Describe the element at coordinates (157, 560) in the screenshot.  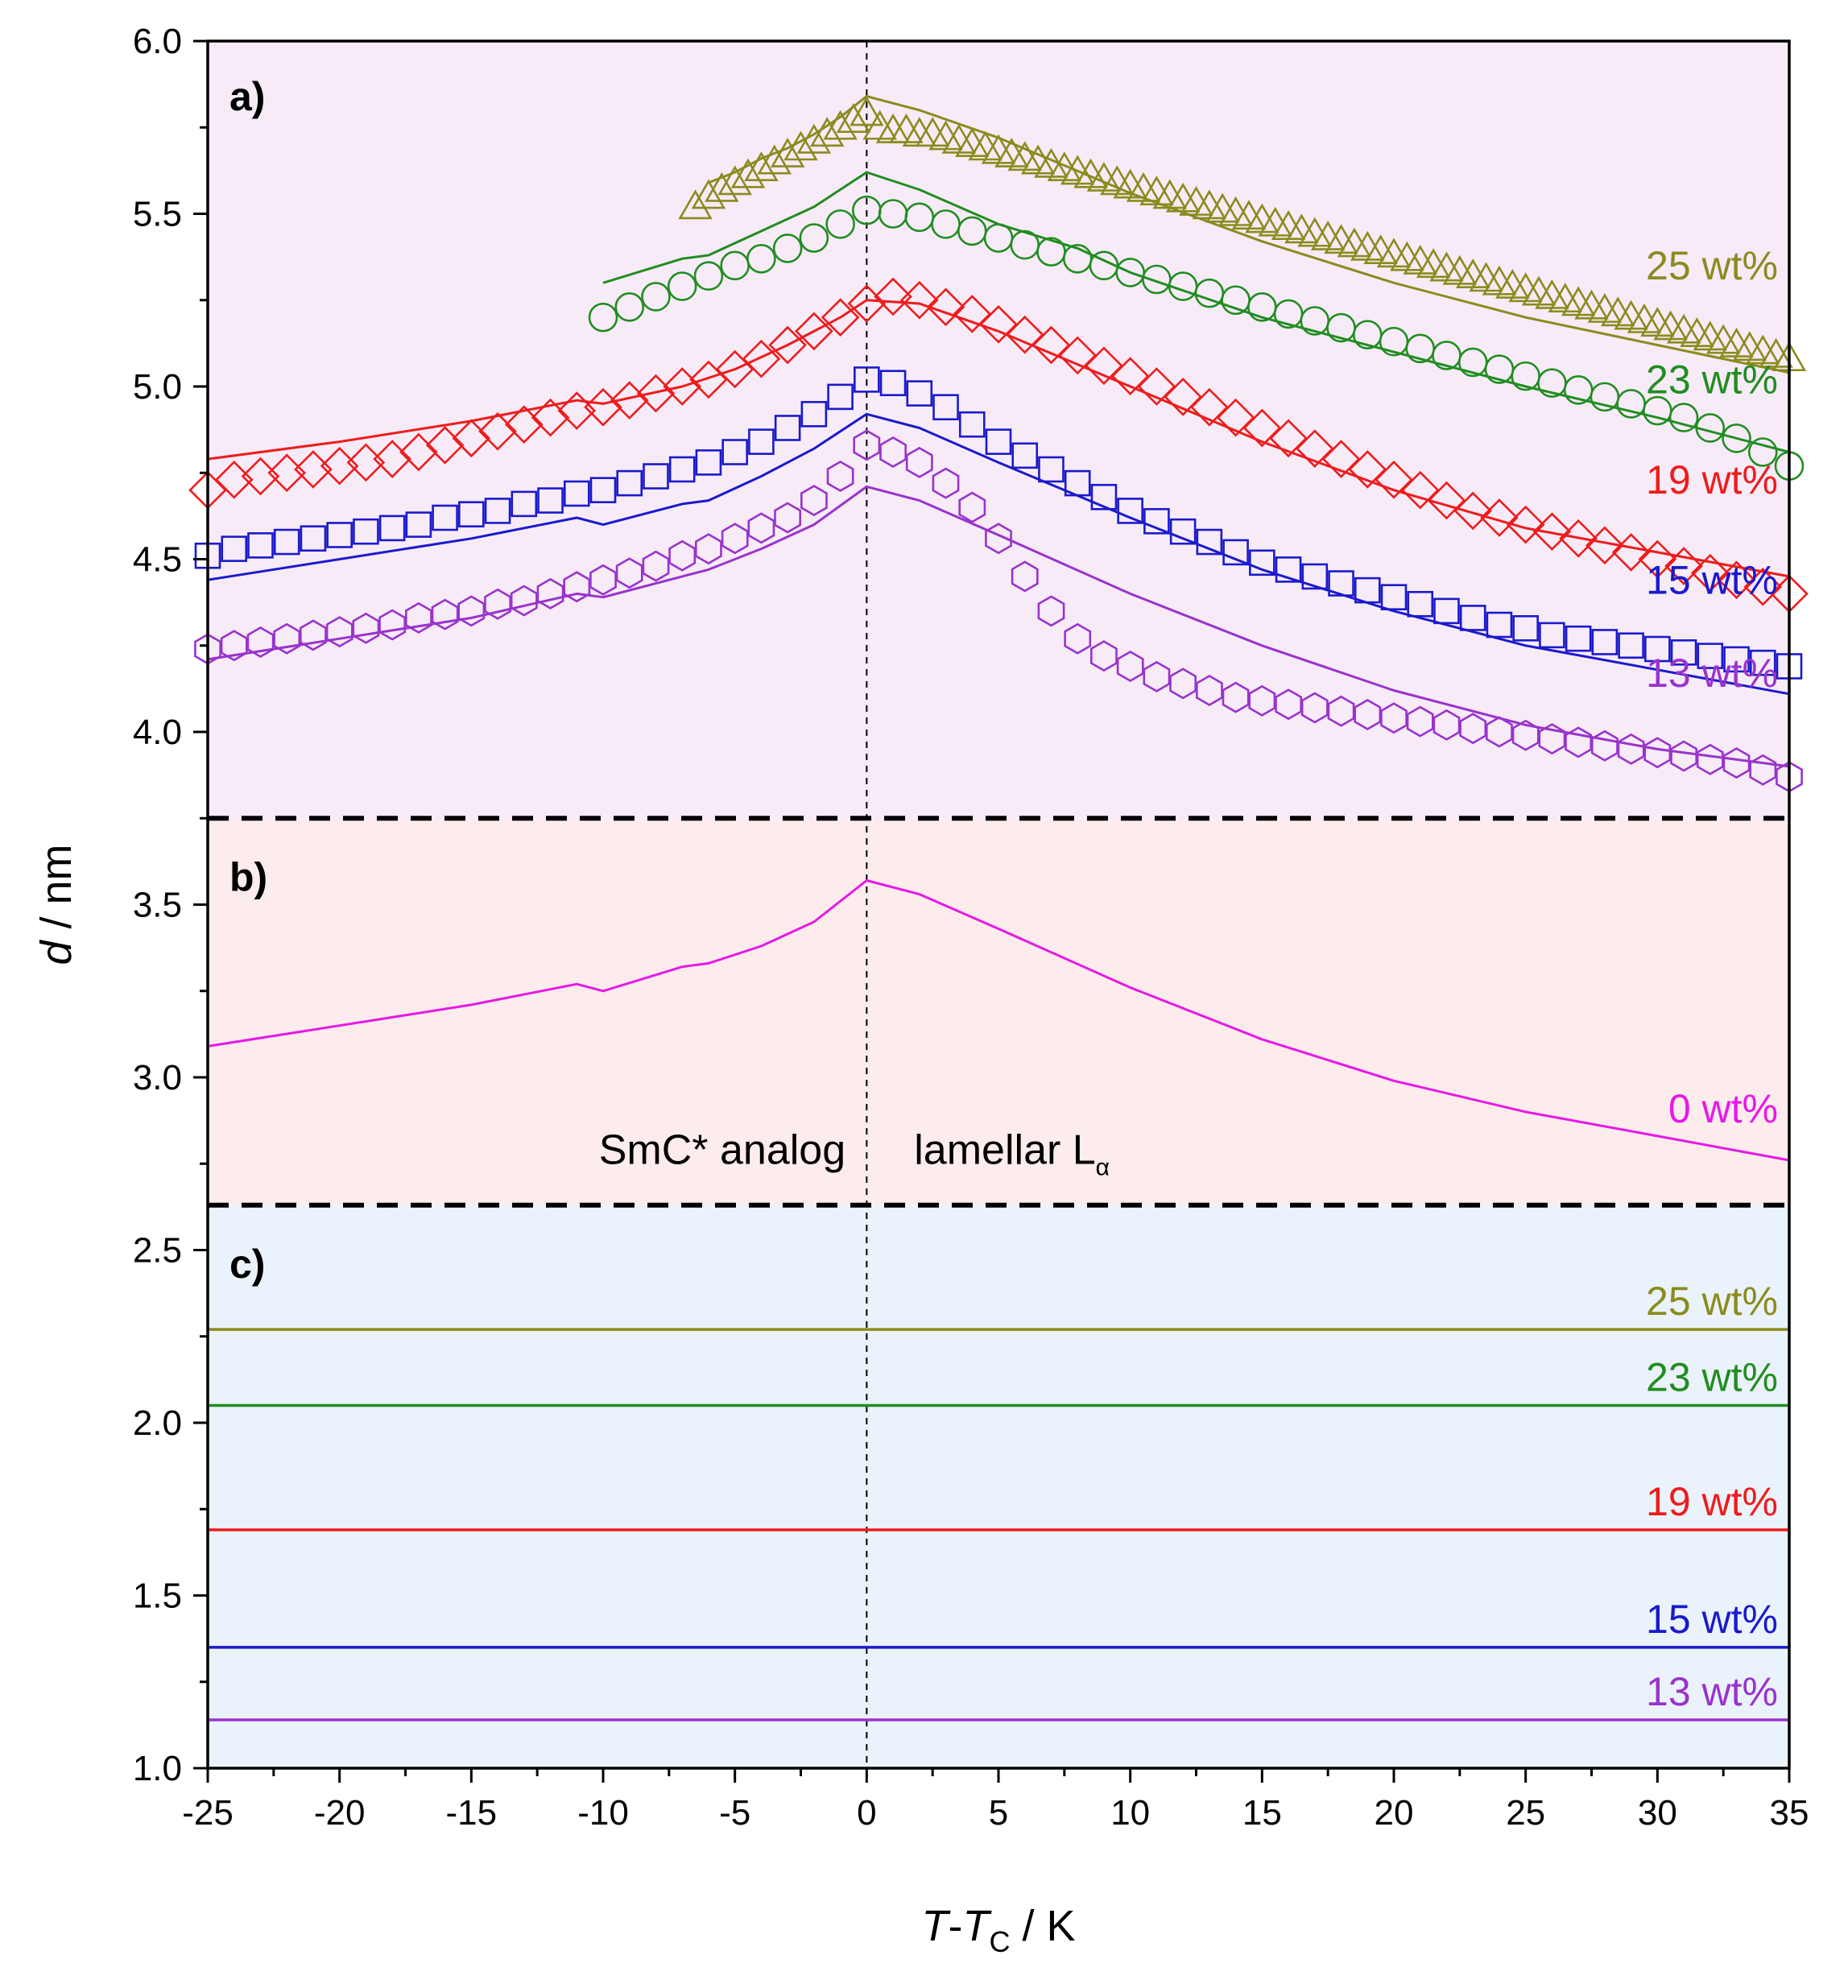
I see `y-tick-label: 4.5` at that location.